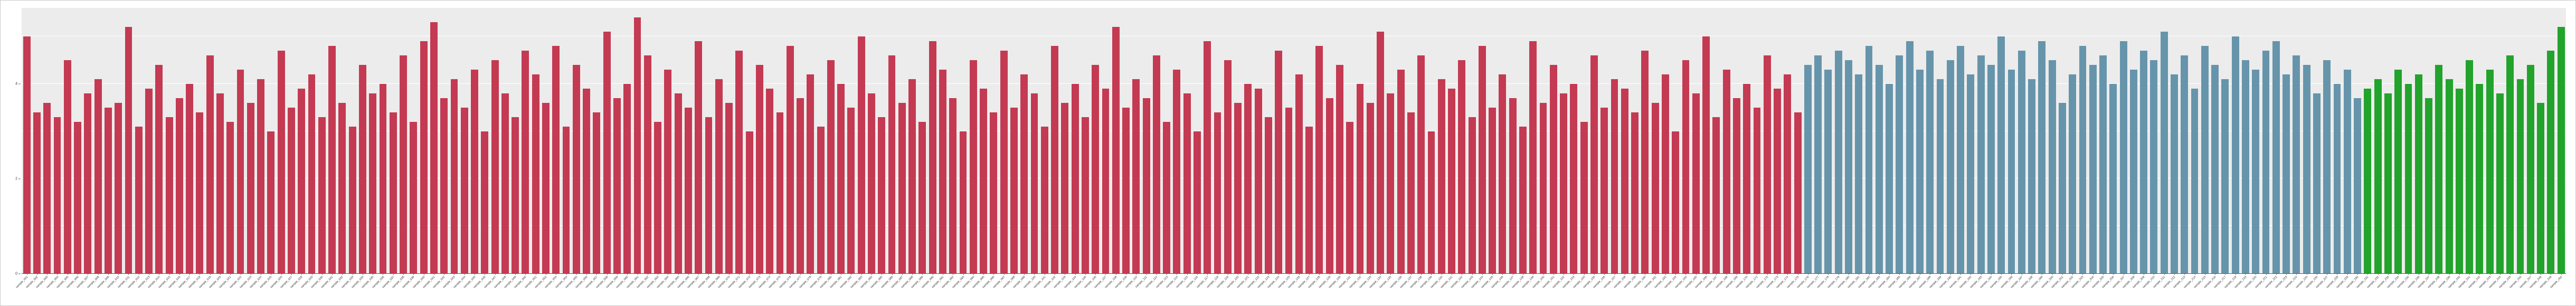 This screenshot has width=2576, height=306. I want to click on bar-slot: sample_146, so click(1499, 148).